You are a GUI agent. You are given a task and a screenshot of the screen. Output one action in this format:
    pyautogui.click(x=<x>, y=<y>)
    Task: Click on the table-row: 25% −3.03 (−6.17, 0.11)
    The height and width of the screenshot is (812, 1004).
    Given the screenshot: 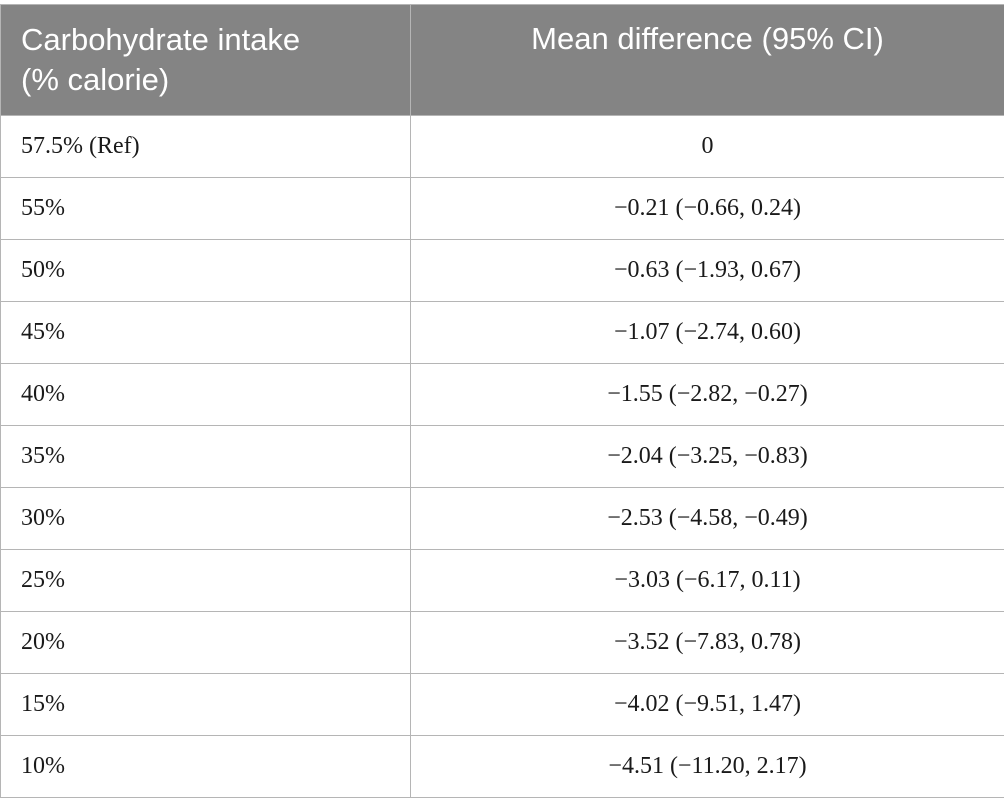 What is the action you would take?
    pyautogui.click(x=502, y=580)
    